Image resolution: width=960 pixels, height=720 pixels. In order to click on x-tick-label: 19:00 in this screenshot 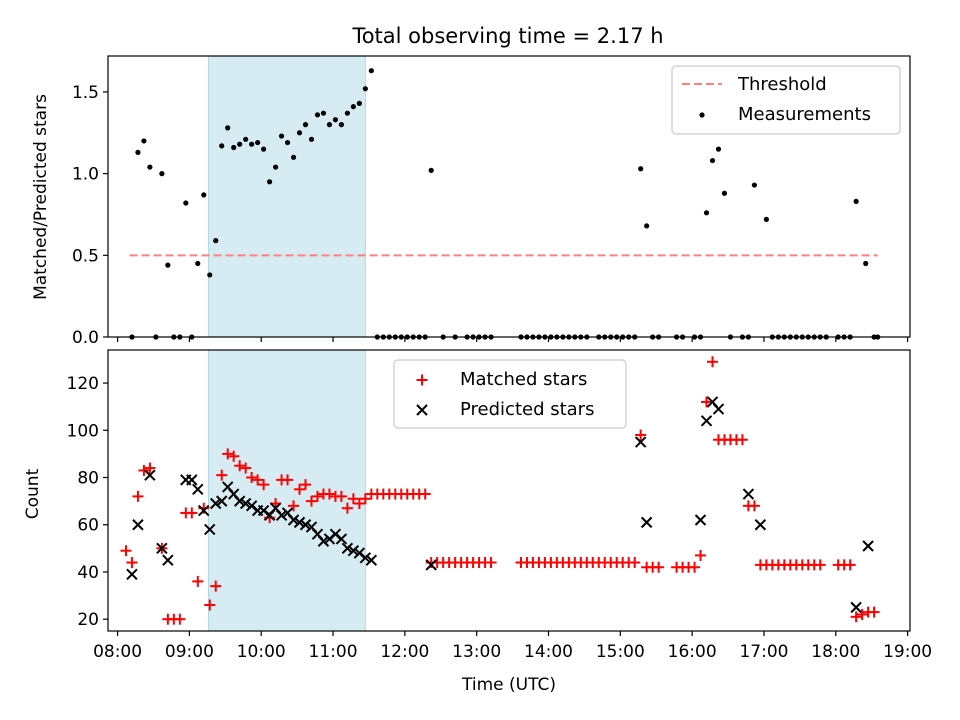, I will do `click(907, 652)`.